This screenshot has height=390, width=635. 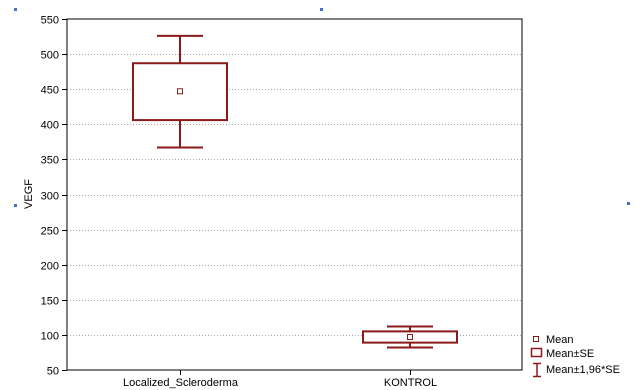 I want to click on y-axis-label: VEGF, so click(x=29, y=194).